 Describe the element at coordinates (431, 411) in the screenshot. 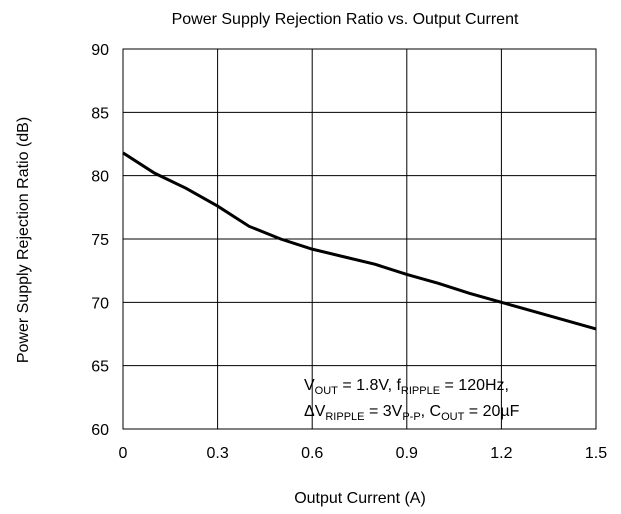

I see `annotation-text: , C` at that location.